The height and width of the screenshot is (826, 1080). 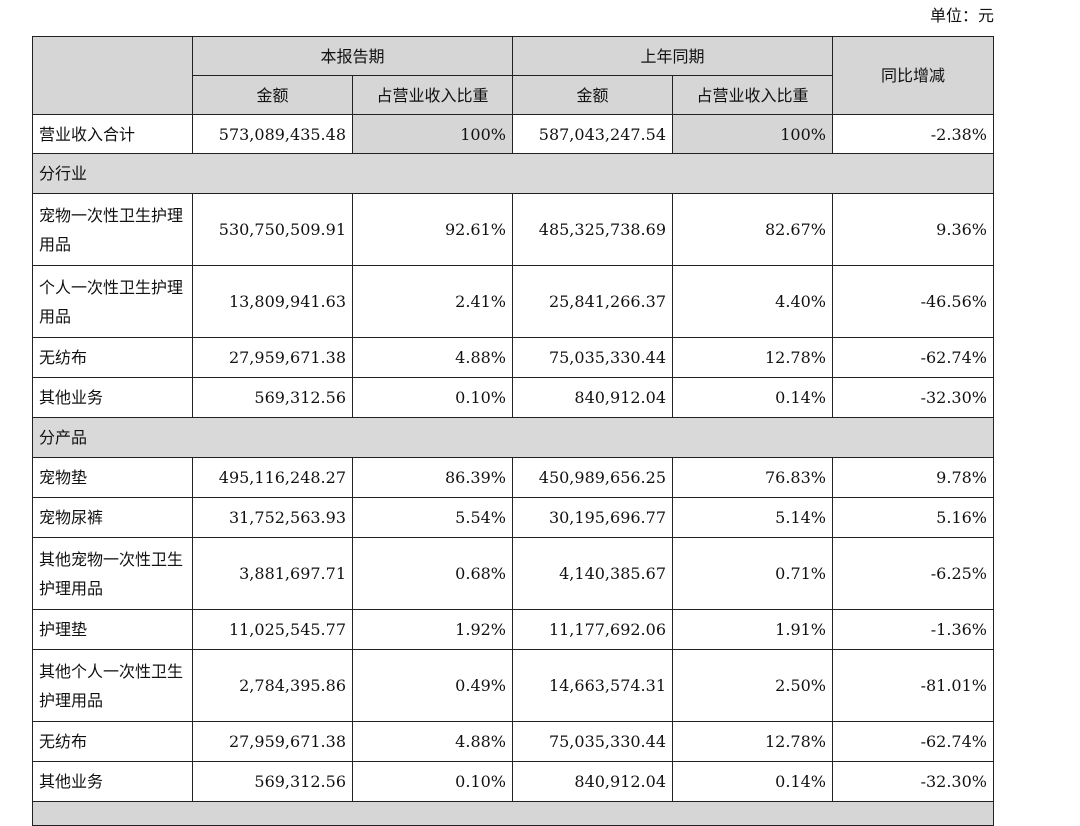 I want to click on prior-share-cell: 100%, so click(x=752, y=134).